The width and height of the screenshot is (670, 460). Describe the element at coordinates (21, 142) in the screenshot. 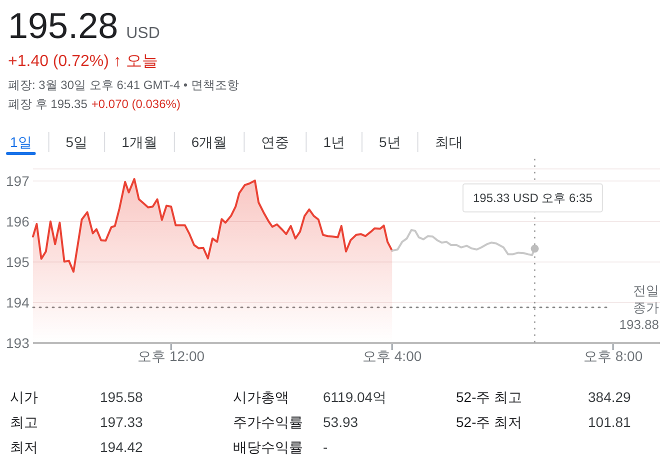

I see `text: 1일` at that location.